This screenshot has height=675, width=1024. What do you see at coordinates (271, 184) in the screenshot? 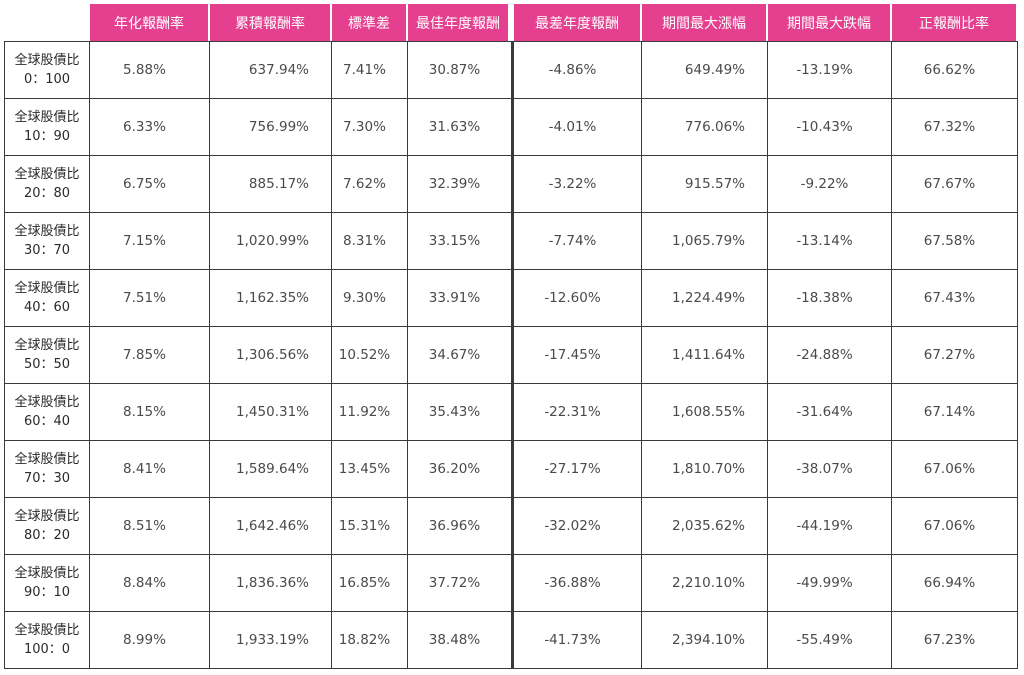
I see `table-cell: 885.17%` at bounding box center [271, 184].